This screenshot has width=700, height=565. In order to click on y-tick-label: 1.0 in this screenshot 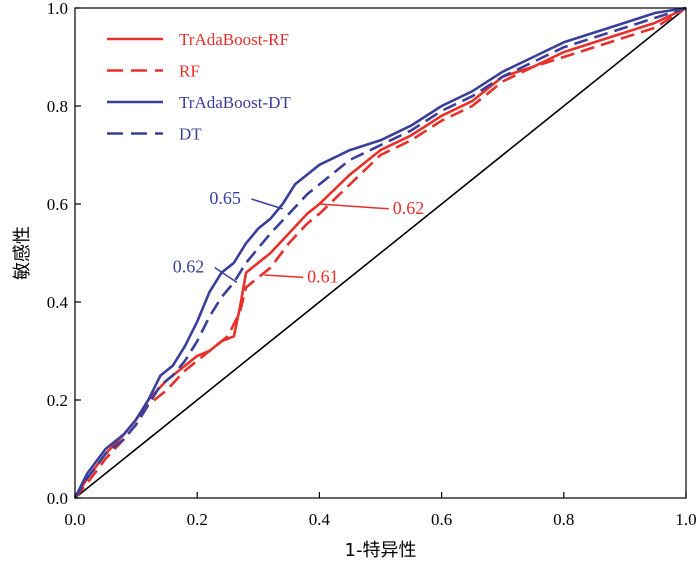, I will do `click(57, 9)`.